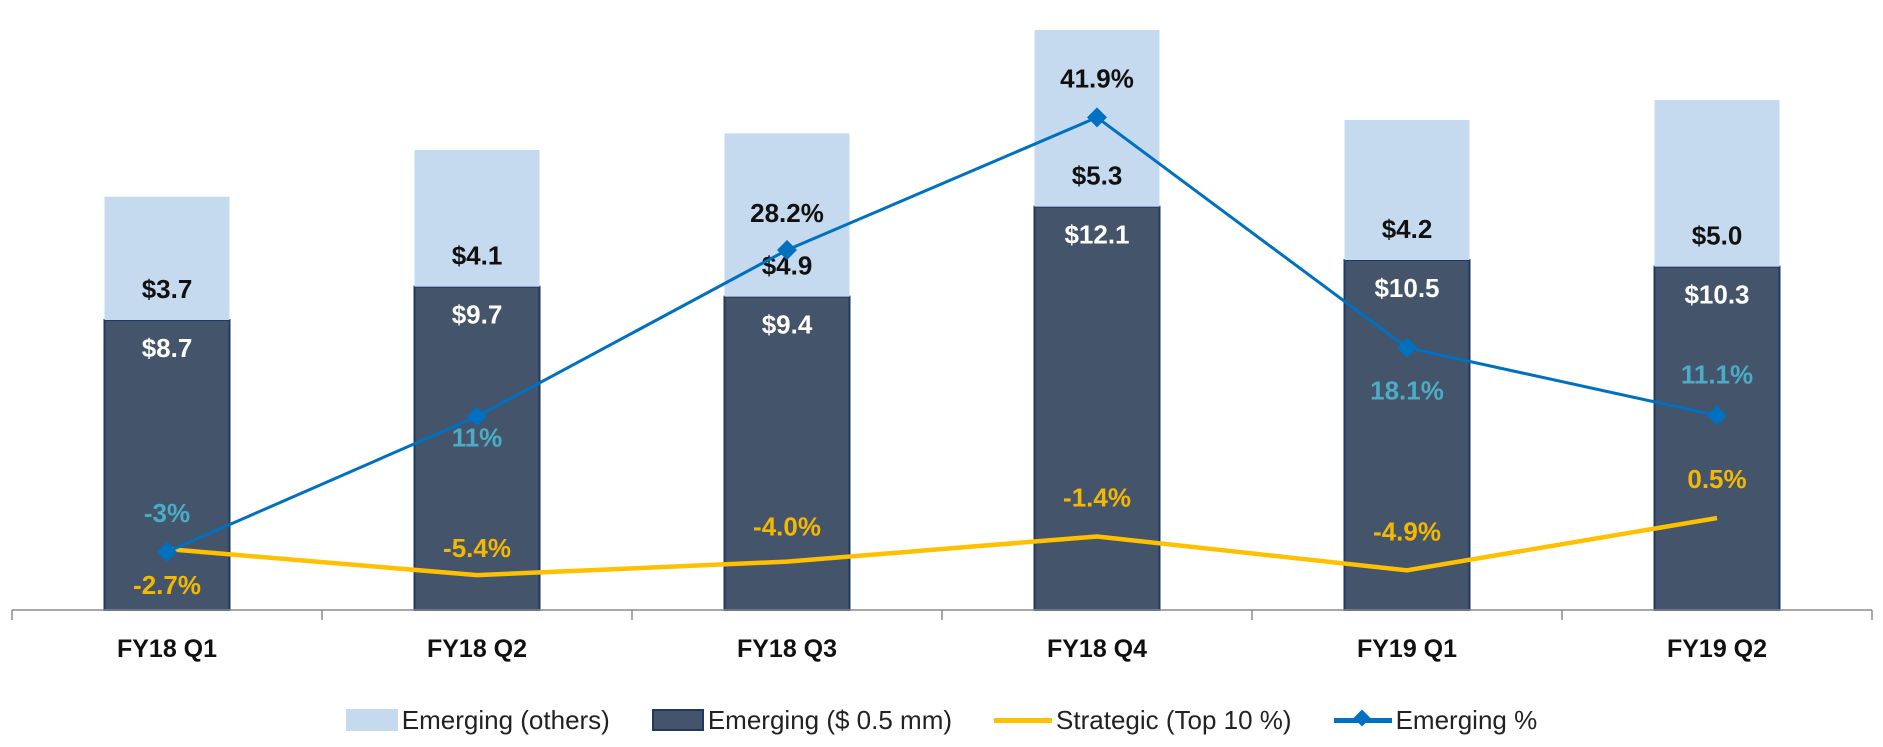 The height and width of the screenshot is (747, 1883). I want to click on legend-swatch-strategic, so click(1023, 720).